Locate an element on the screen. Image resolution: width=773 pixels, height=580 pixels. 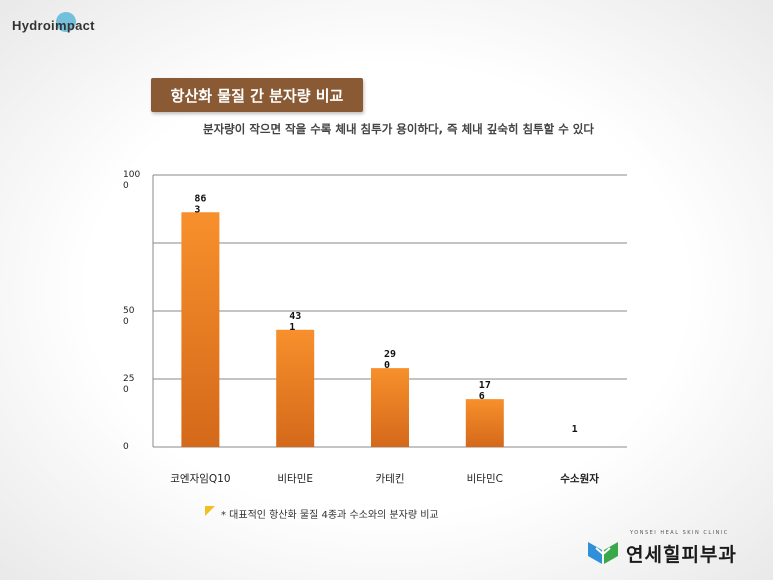
data-label: 0 is located at coordinates (387, 365).